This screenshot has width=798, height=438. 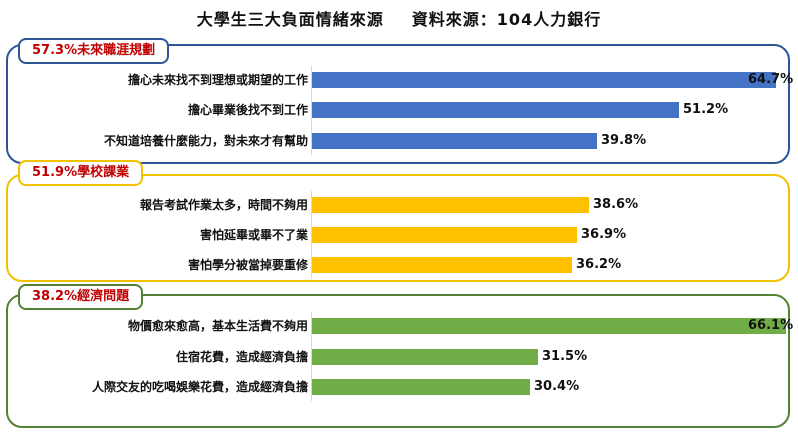 I want to click on value-label: 36.9%, so click(x=604, y=234).